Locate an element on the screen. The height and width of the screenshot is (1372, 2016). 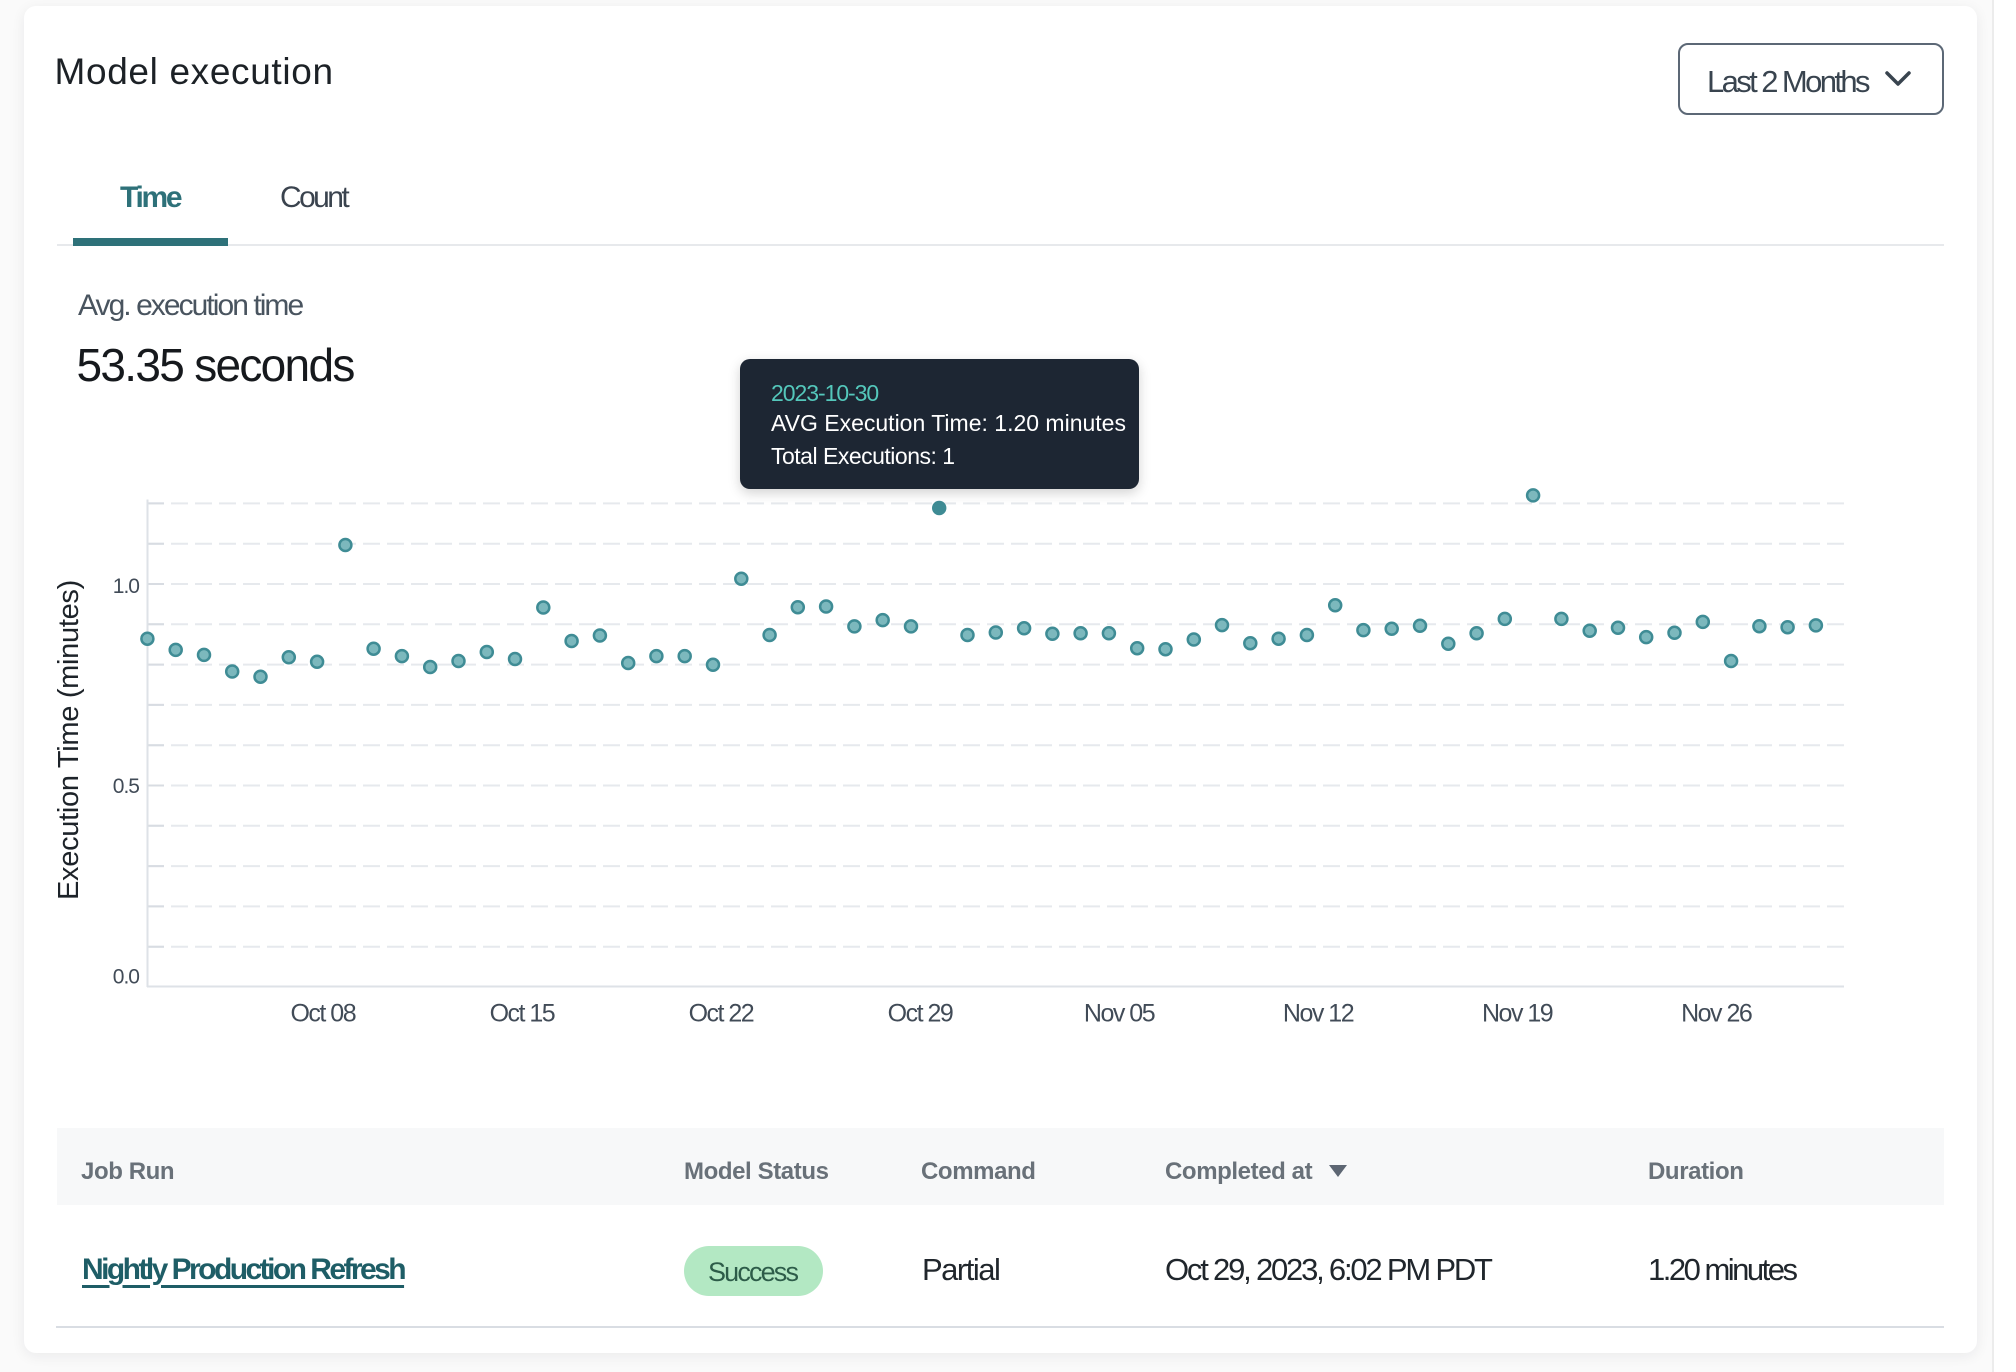
svg-text: Oct 29 is located at coordinates (920, 1014).